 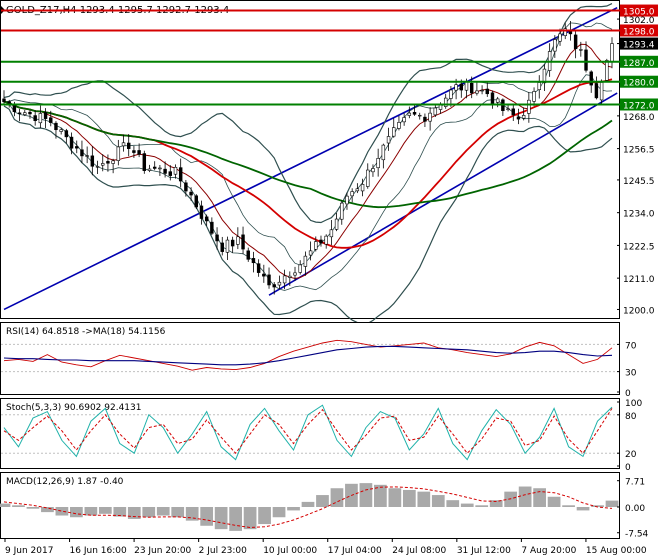 I want to click on time-axis-label: 2 Jul 23:00, so click(x=223, y=551).